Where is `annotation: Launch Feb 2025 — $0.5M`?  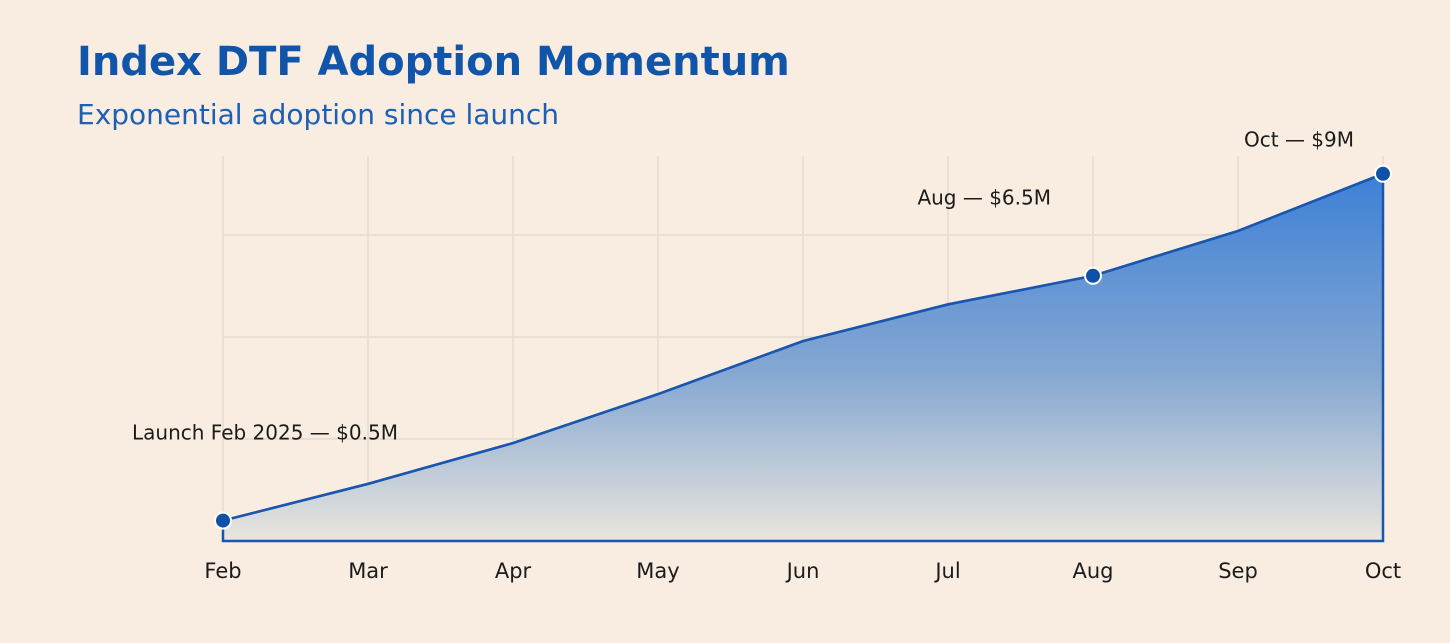 annotation: Launch Feb 2025 — $0.5M is located at coordinates (265, 433).